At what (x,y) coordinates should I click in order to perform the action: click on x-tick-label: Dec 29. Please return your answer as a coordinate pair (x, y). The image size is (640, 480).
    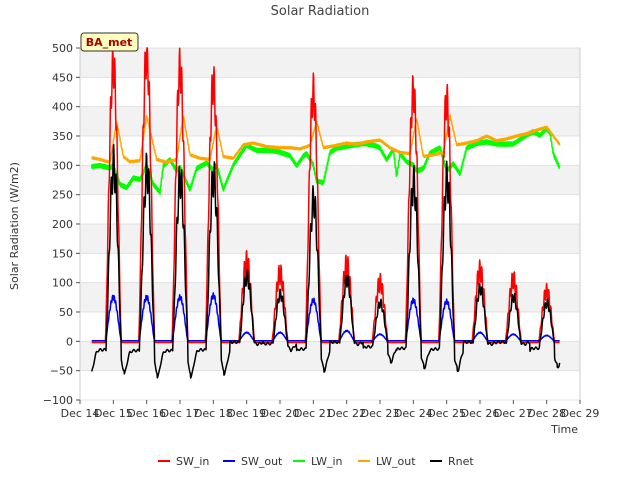
    Looking at the image, I should click on (580, 413).